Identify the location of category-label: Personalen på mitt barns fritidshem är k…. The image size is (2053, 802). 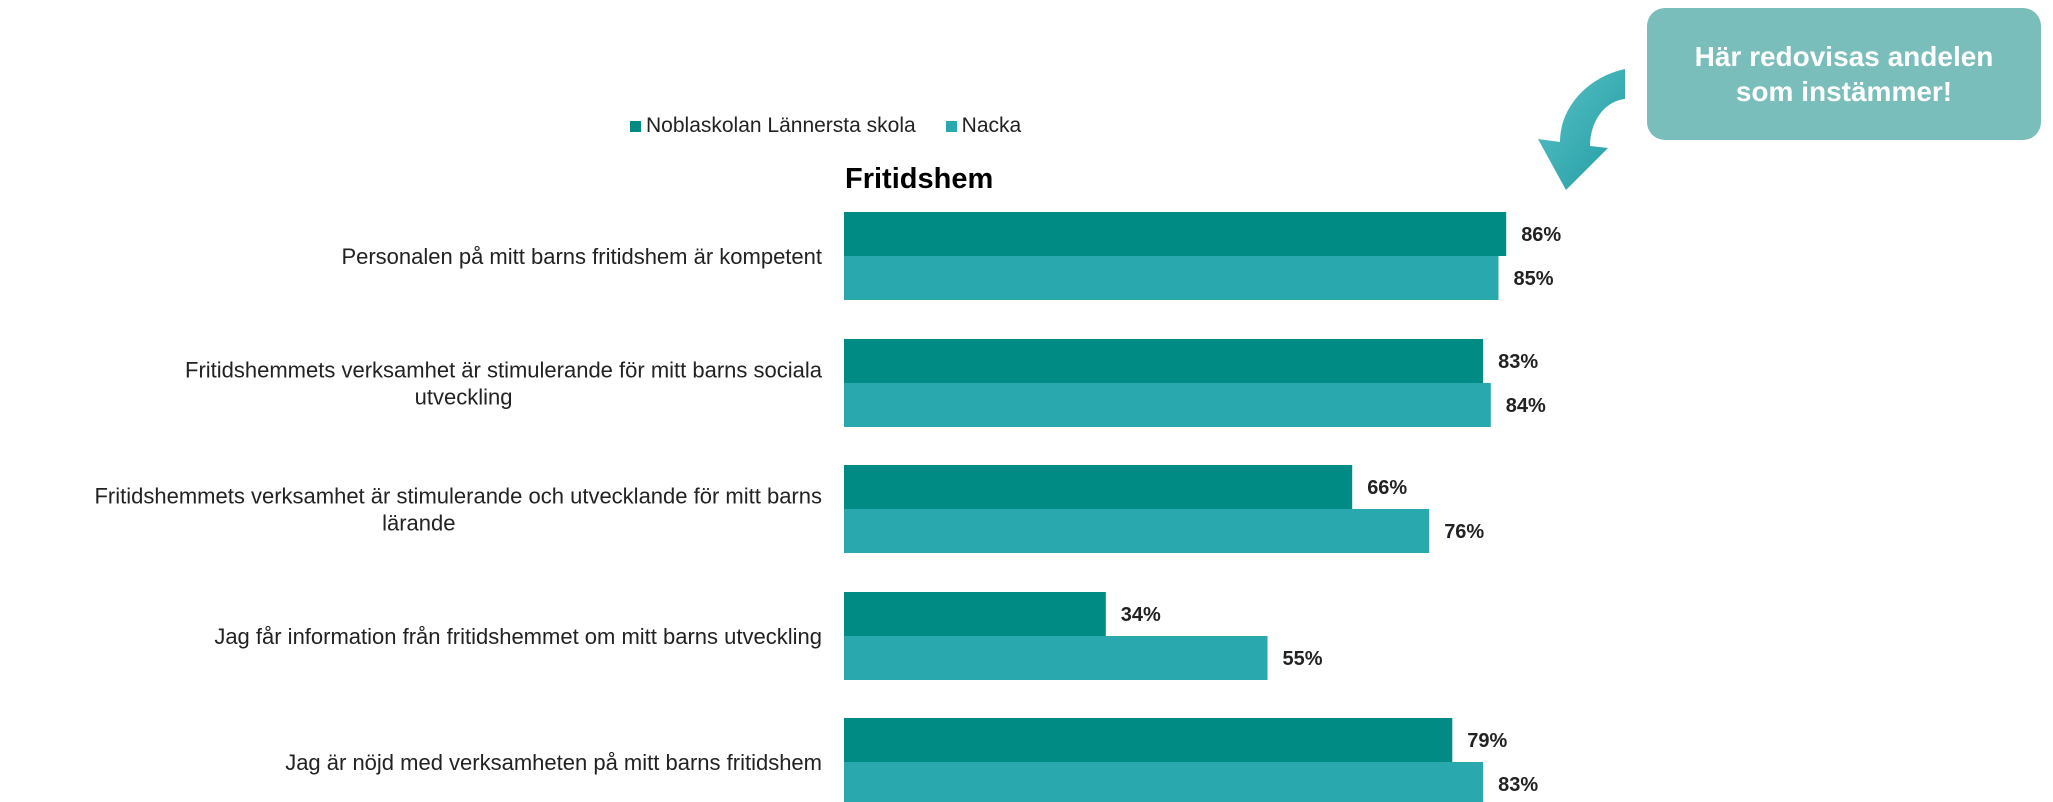
(581, 256).